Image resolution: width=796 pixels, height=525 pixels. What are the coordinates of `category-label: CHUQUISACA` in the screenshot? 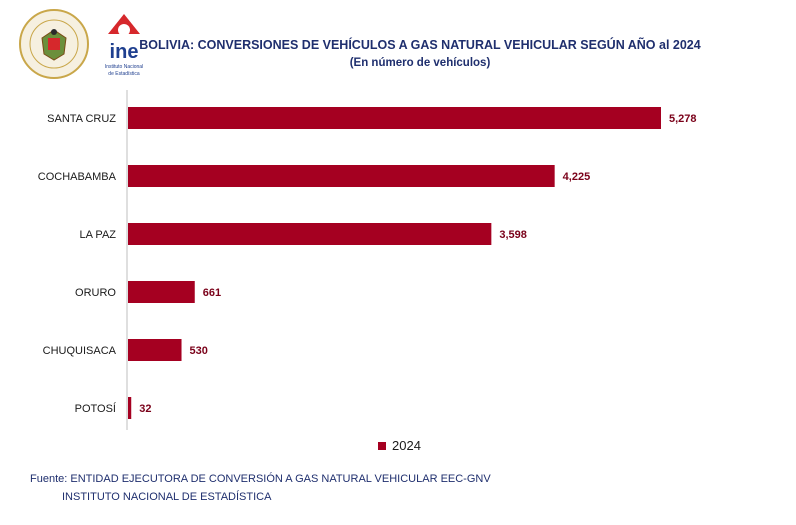 It's located at (80, 351).